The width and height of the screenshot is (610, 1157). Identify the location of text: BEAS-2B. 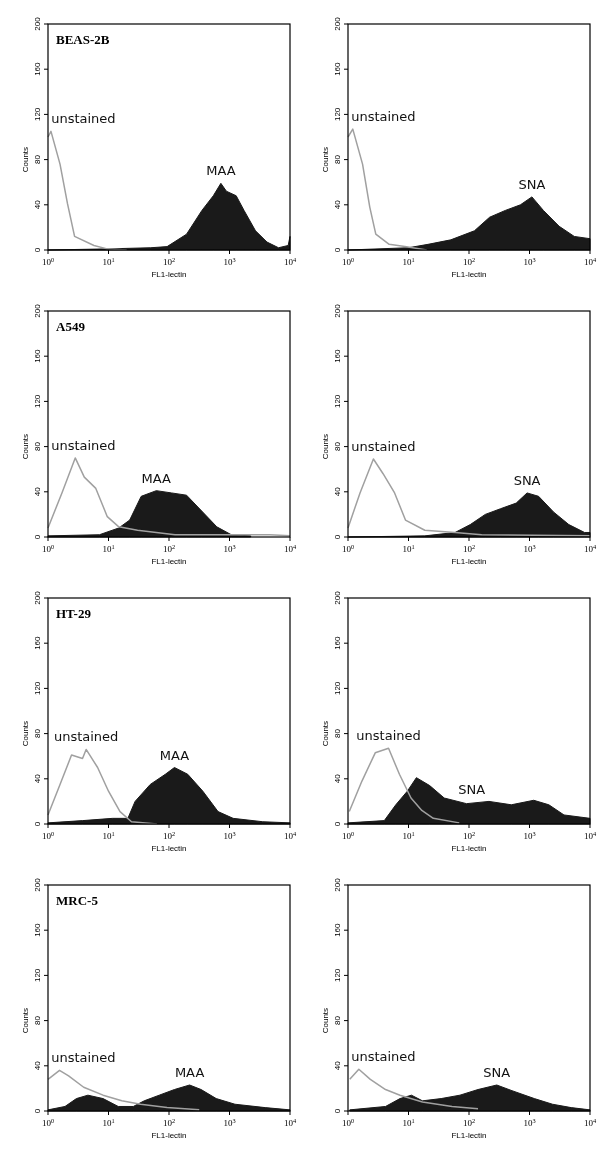
(83, 39).